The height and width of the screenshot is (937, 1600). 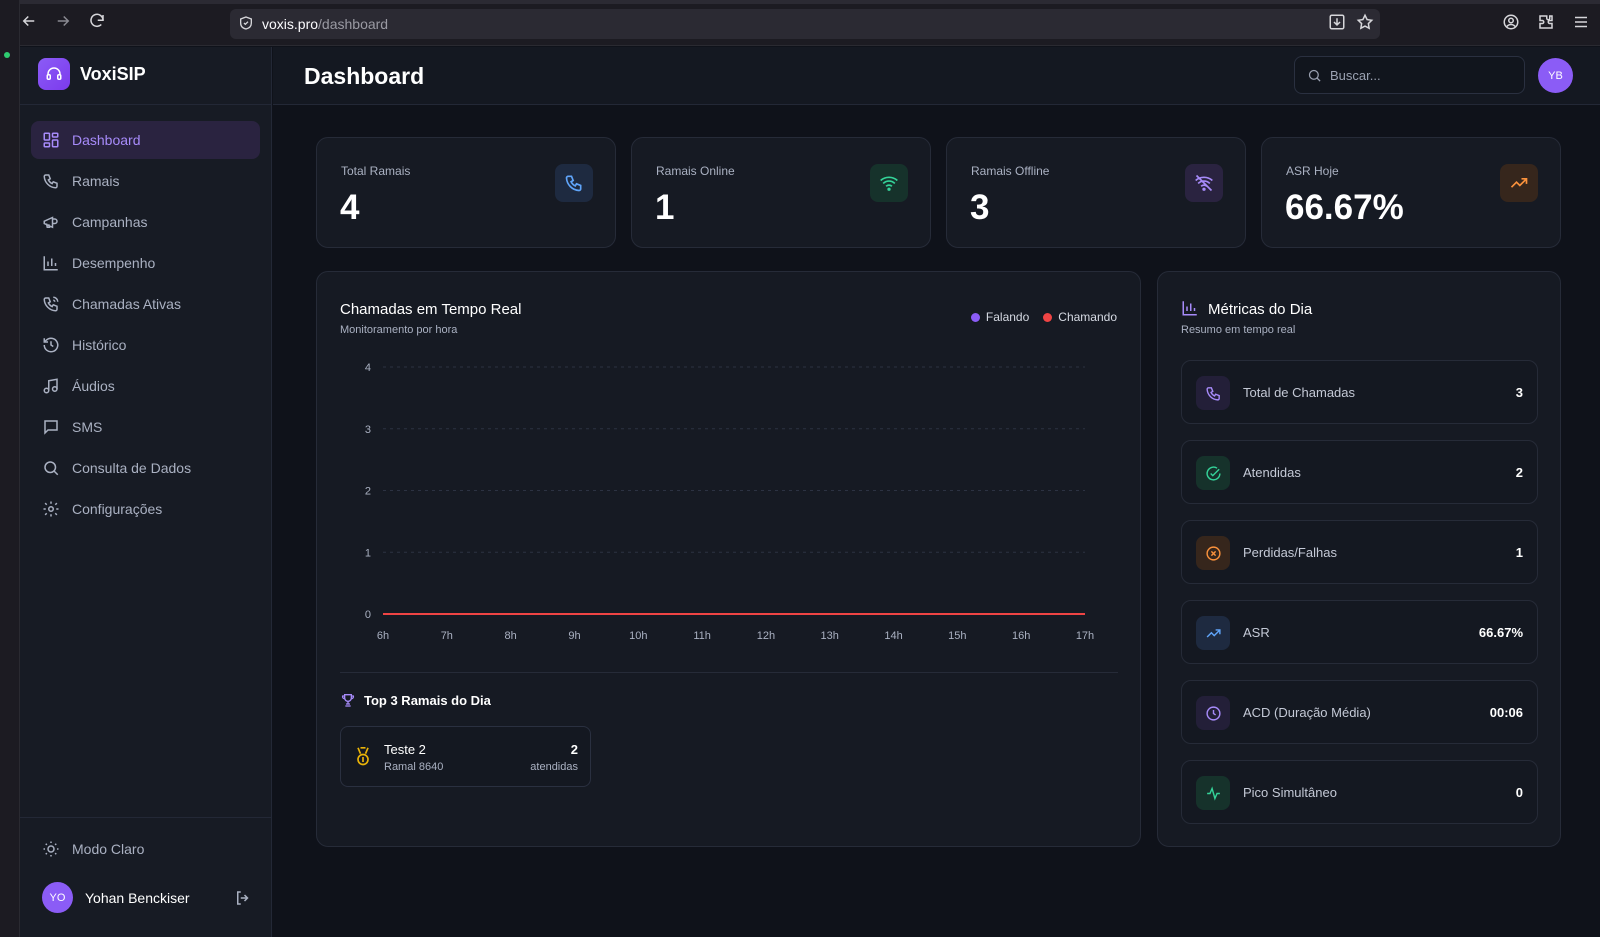 I want to click on brand-name: VoxiSIP, so click(x=113, y=73).